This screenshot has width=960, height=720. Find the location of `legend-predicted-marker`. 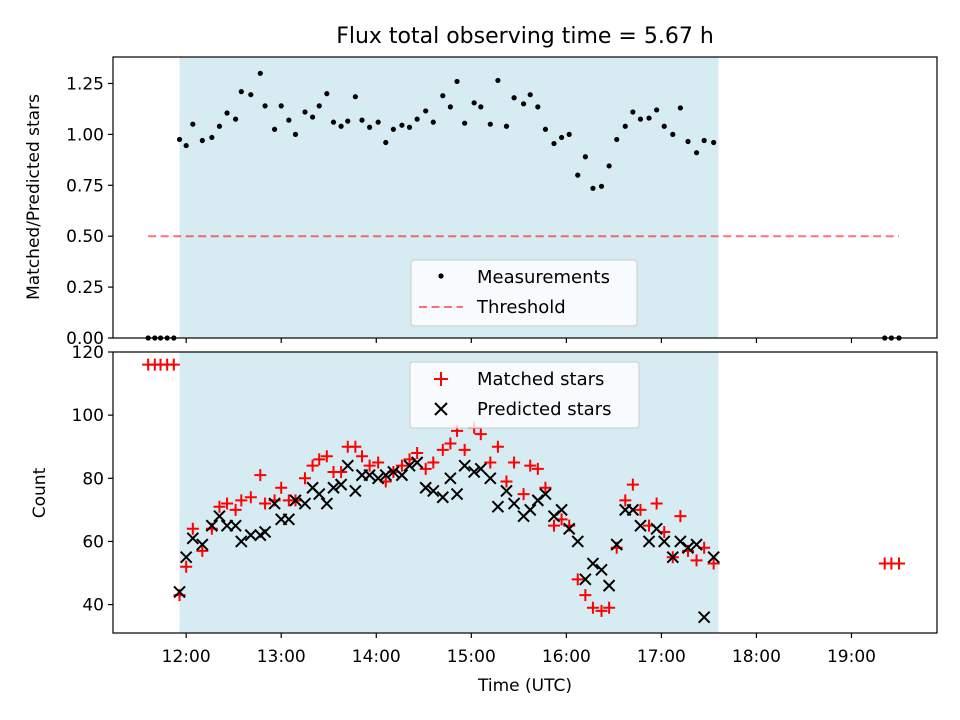

legend-predicted-marker is located at coordinates (441, 409).